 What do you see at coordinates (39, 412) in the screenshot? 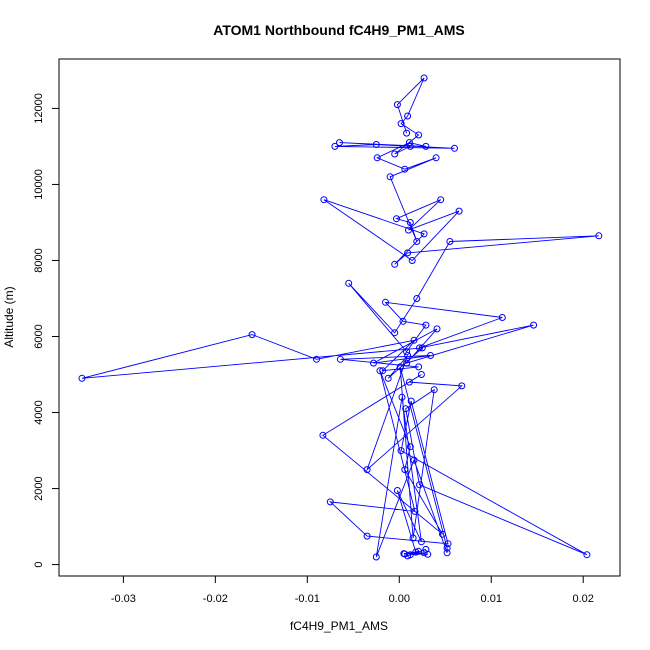
I see `y-tick-label: 4000` at bounding box center [39, 412].